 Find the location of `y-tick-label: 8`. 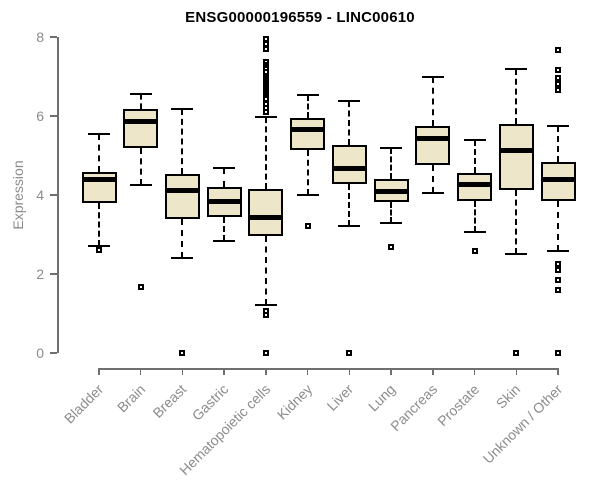

y-tick-label: 8 is located at coordinates (40, 37).